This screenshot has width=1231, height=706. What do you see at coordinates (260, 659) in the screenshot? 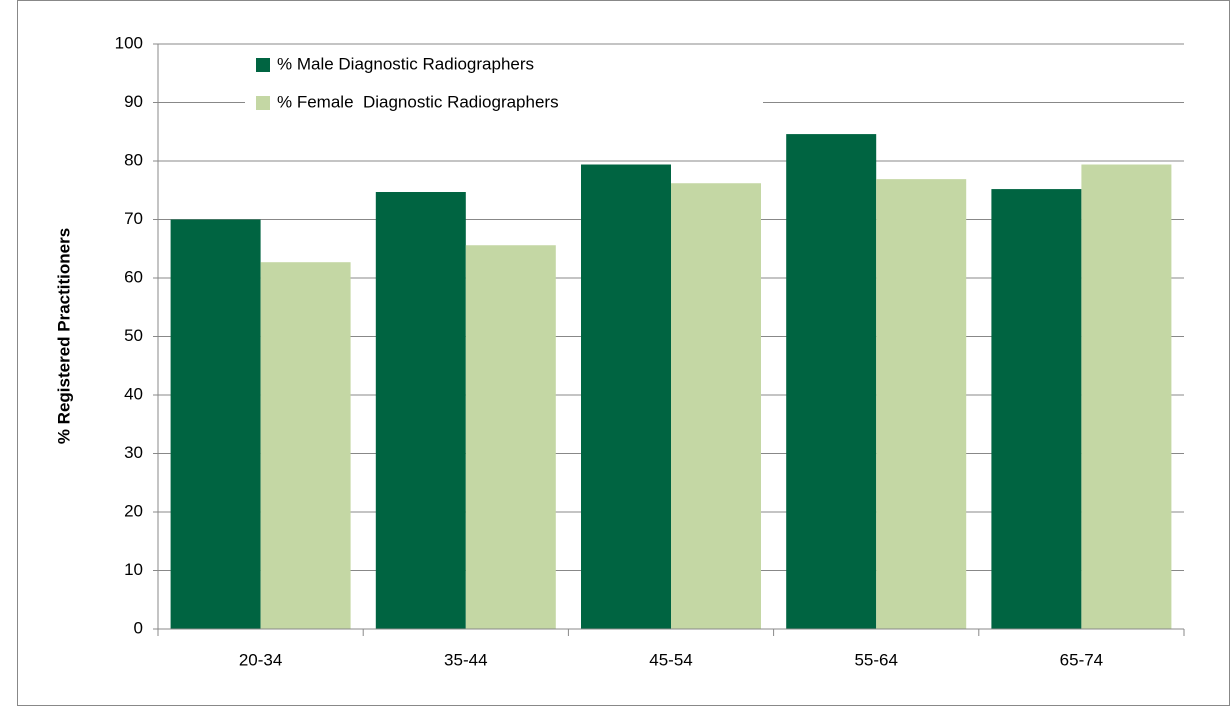
I see `x-tick-label: 20-34` at bounding box center [260, 659].